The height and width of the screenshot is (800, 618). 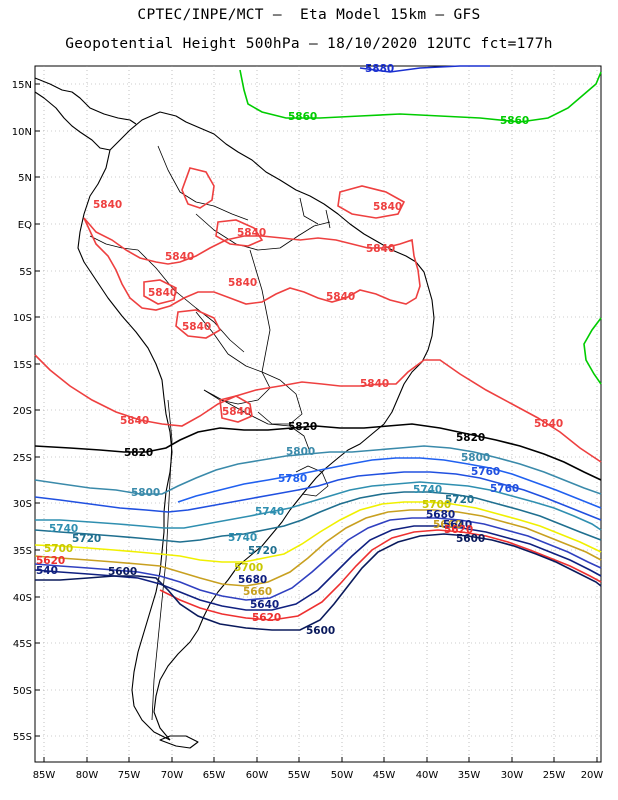 What do you see at coordinates (592, 351) in the screenshot?
I see `contour-5860-east` at bounding box center [592, 351].